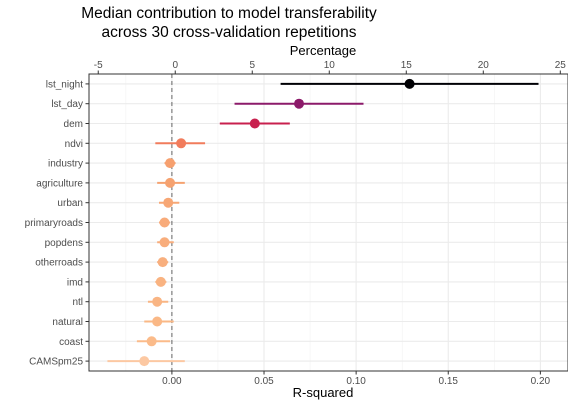 The height and width of the screenshot is (405, 568). I want to click on point-ndvi, so click(180, 143).